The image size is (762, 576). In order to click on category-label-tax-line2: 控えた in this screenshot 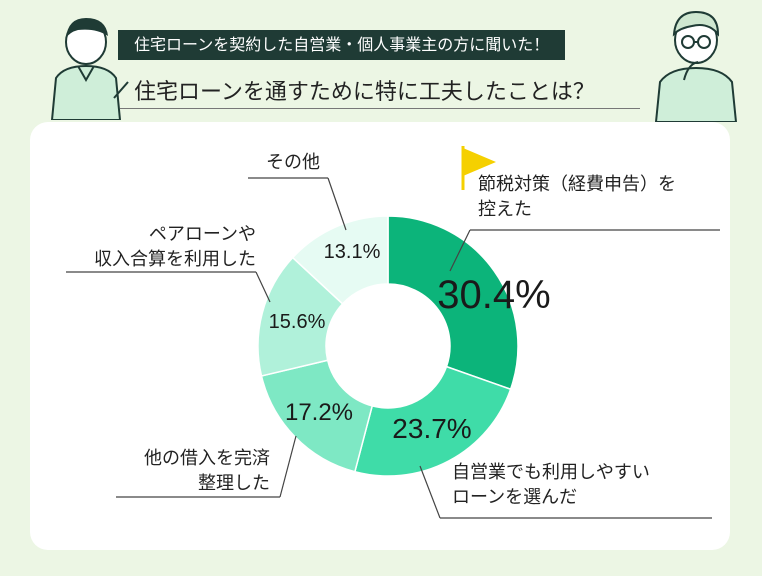, I will do `click(505, 209)`.